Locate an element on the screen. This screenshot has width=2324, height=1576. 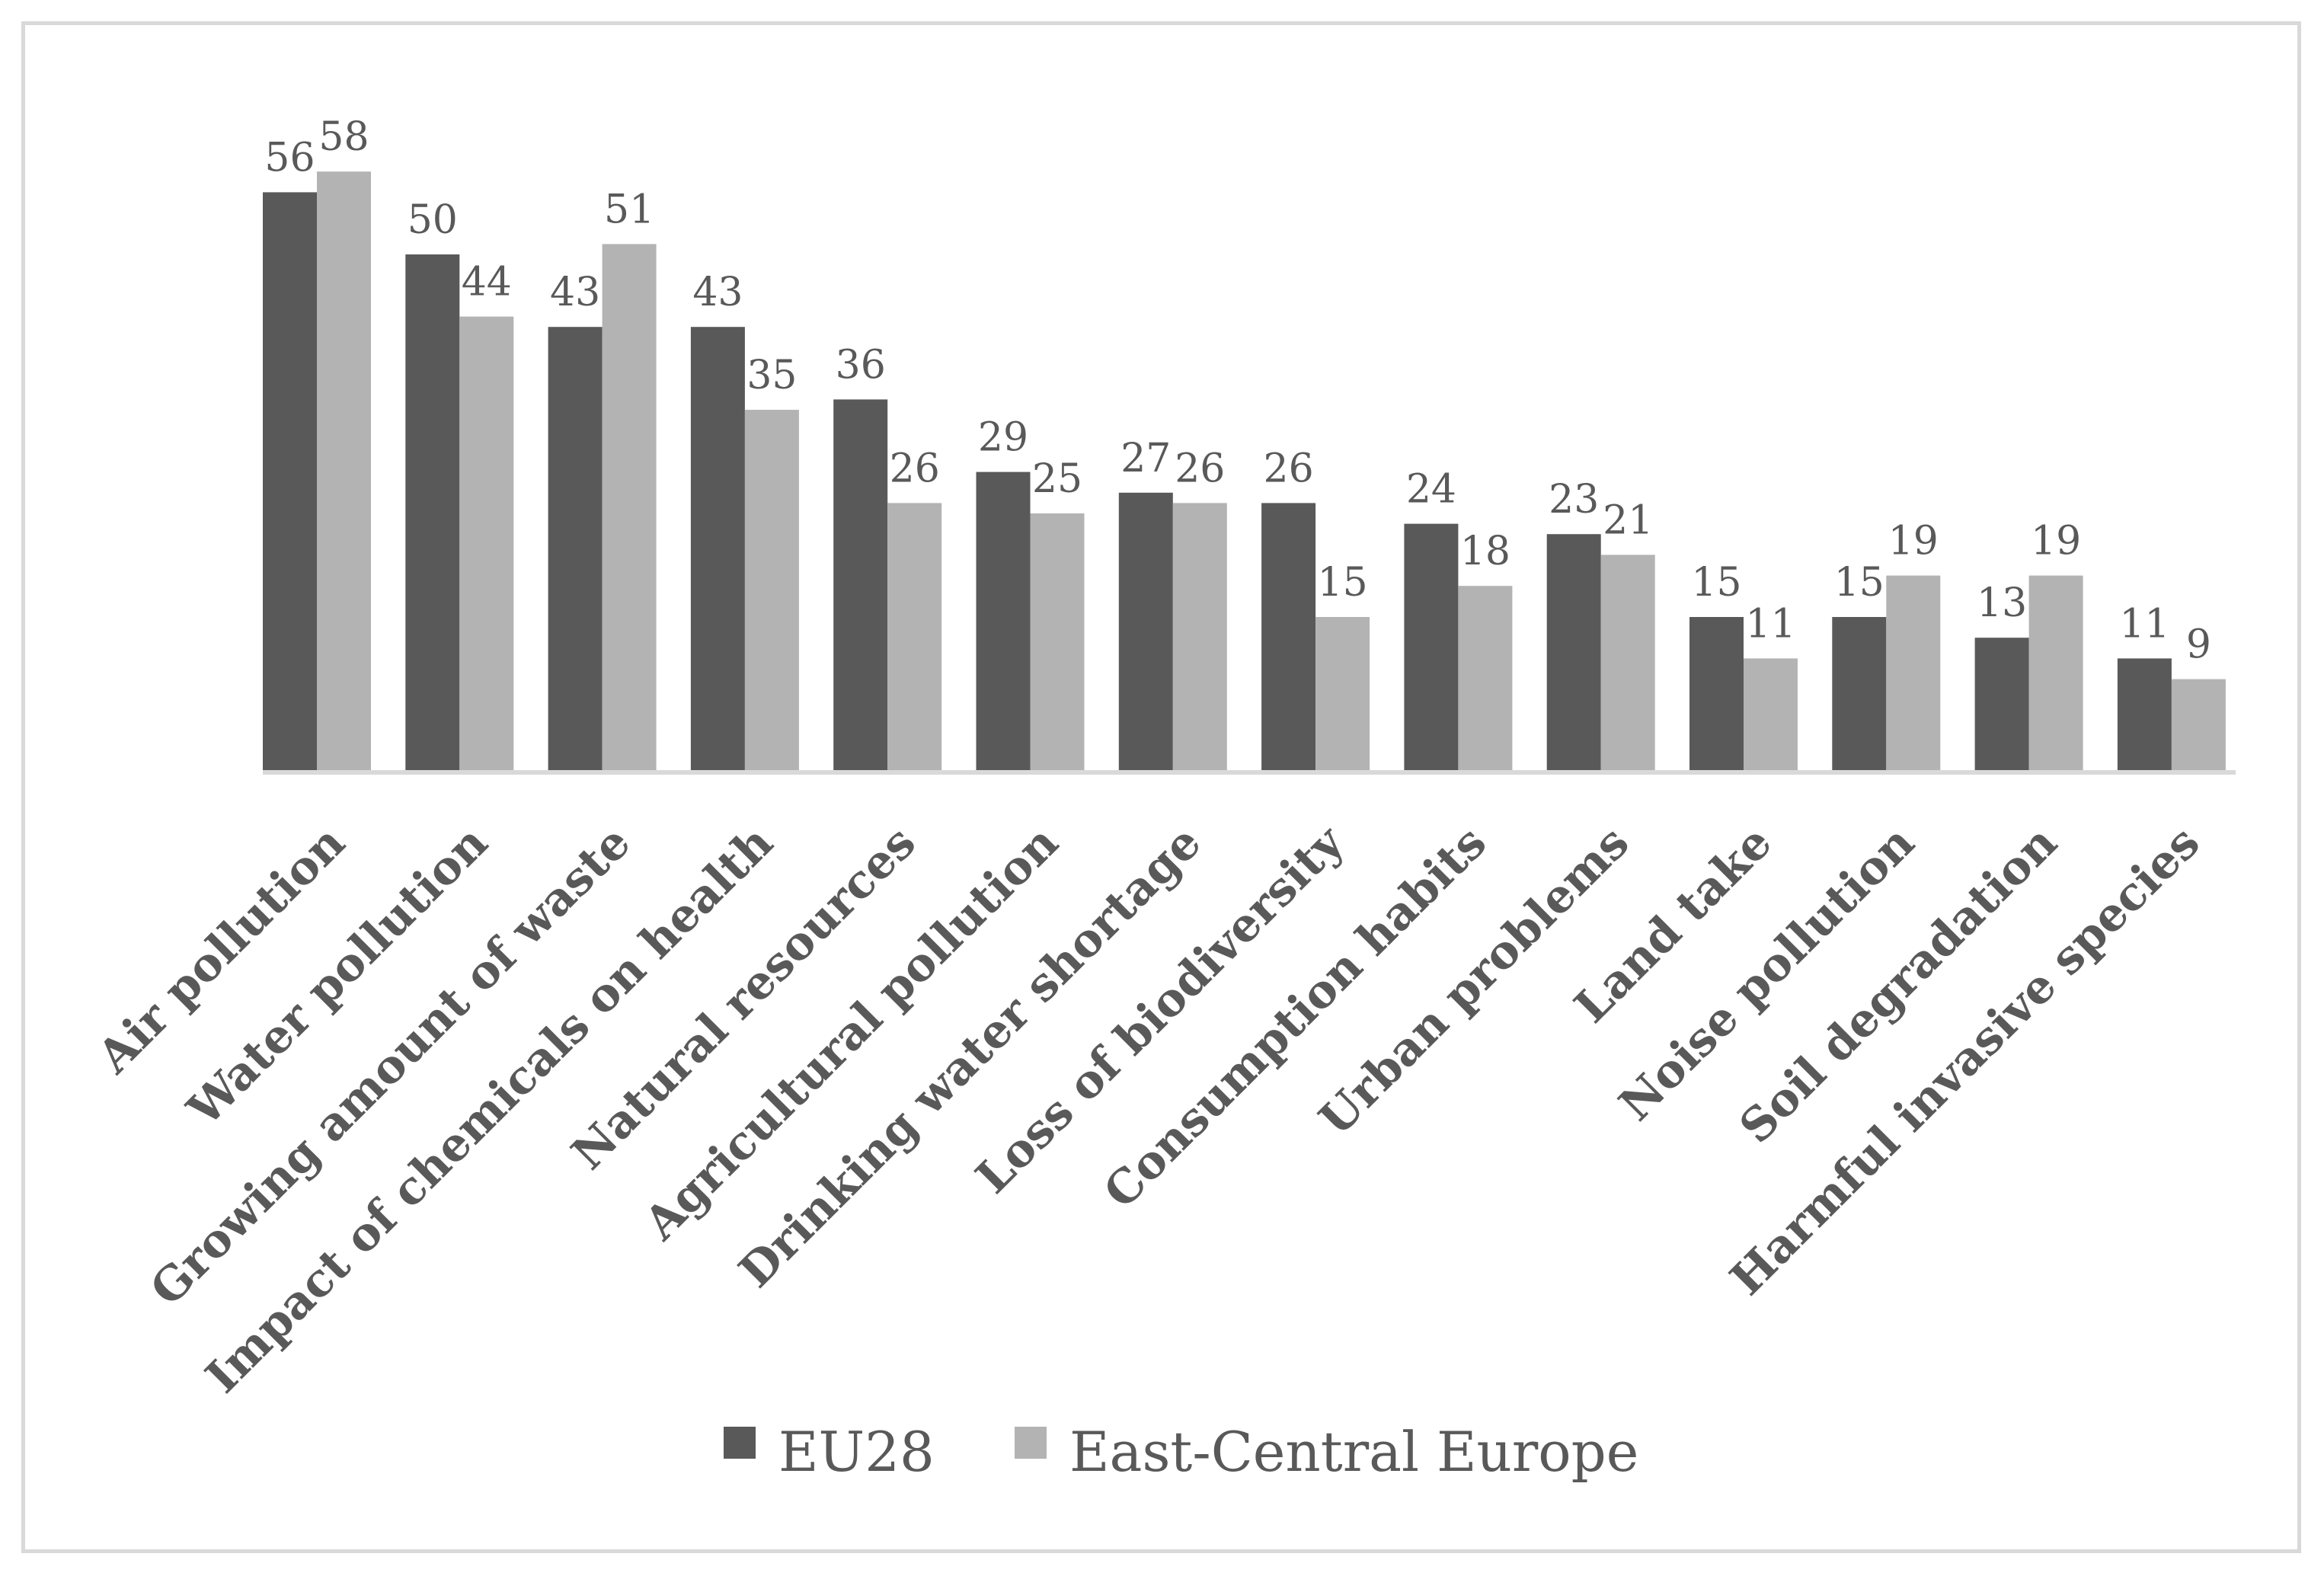
bar-east-central-europe-air-pollution is located at coordinates (344, 471).